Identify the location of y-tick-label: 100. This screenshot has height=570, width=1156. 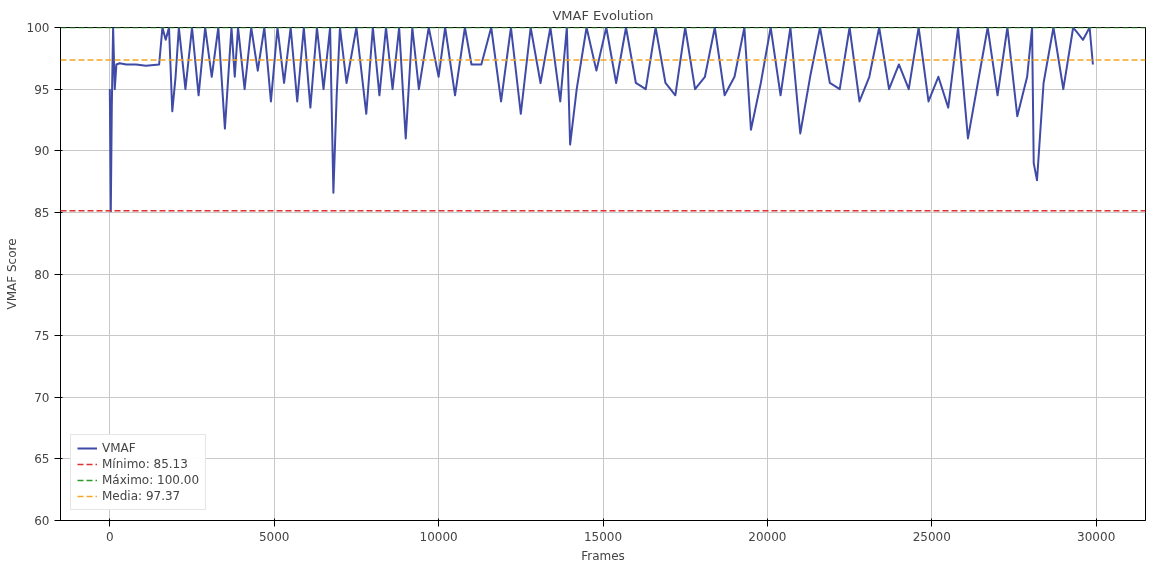
(38, 28).